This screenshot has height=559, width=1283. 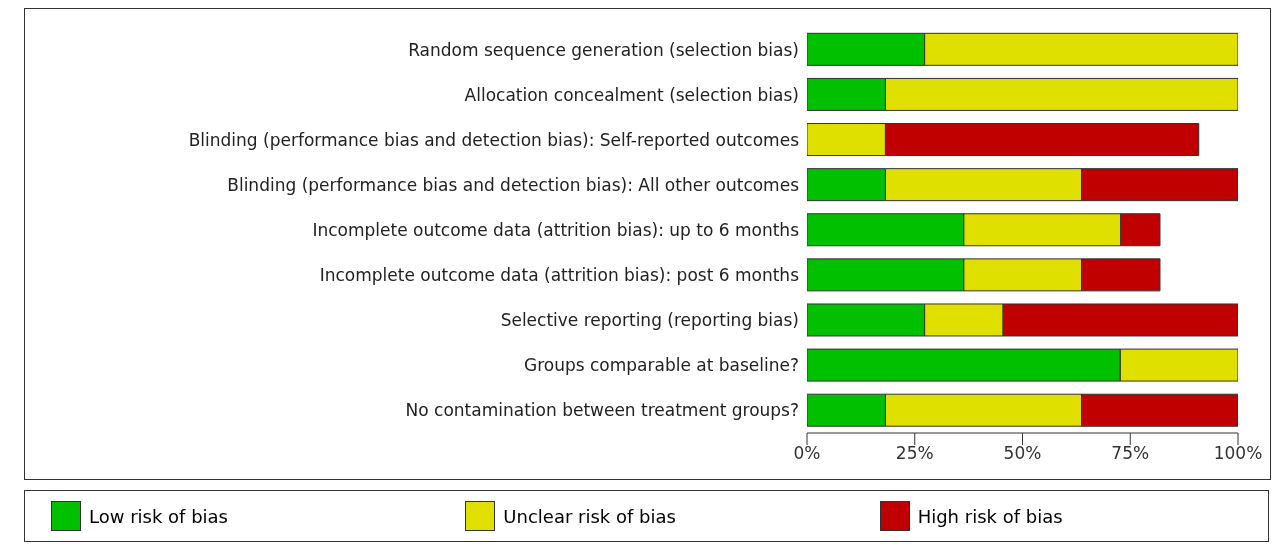 What do you see at coordinates (1022, 453) in the screenshot?
I see `x-tick-label: 50%` at bounding box center [1022, 453].